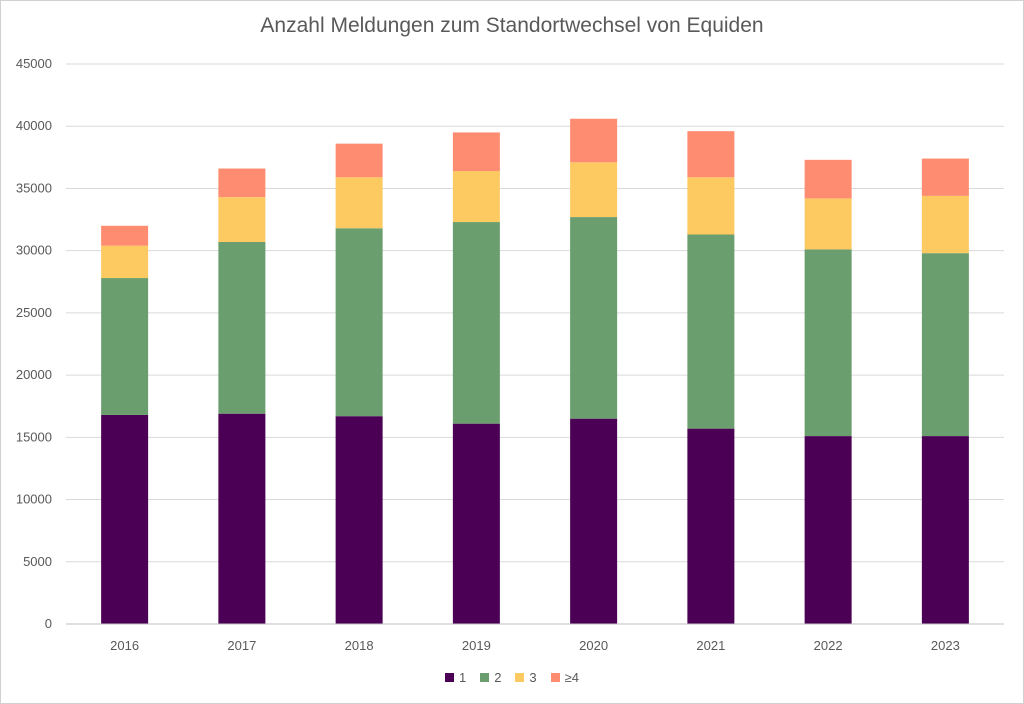 The image size is (1024, 704). What do you see at coordinates (359, 645) in the screenshot?
I see `x-tick-label: 2018` at bounding box center [359, 645].